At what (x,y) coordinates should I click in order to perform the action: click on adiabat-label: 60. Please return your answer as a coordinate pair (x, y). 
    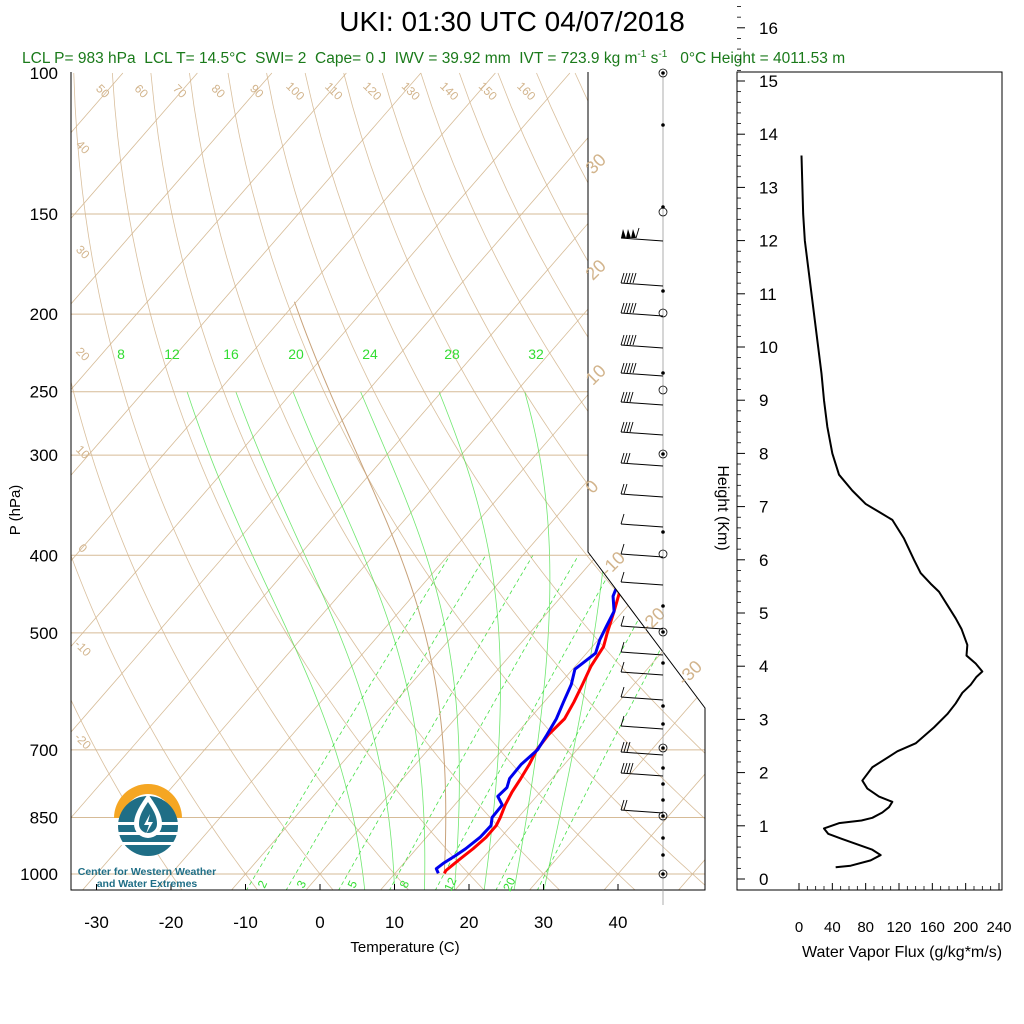
    Looking at the image, I should click on (142, 91).